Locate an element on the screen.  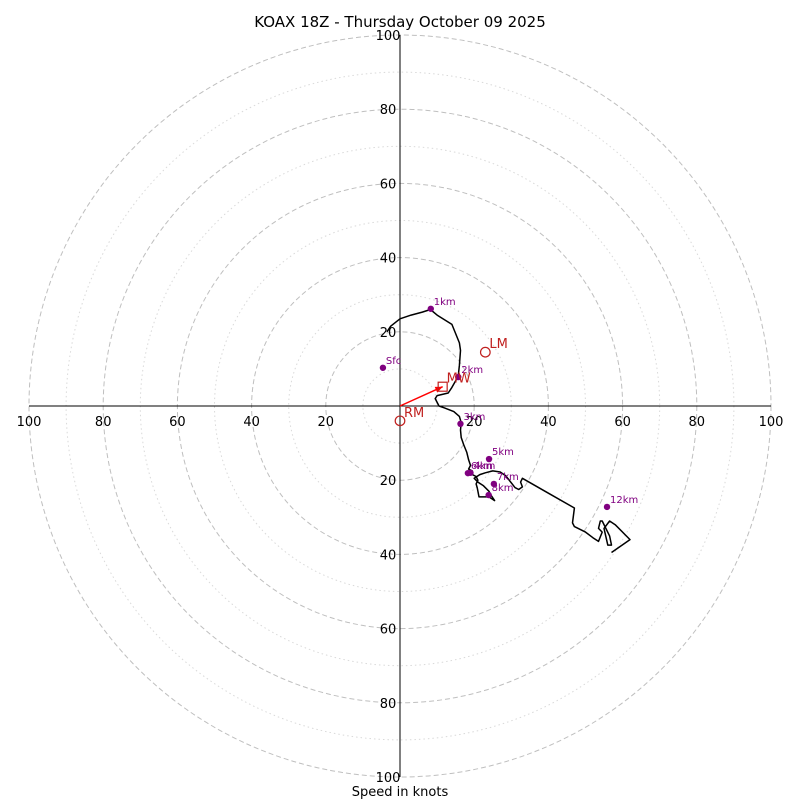
height-marker-label: 4km is located at coordinates (484, 466).